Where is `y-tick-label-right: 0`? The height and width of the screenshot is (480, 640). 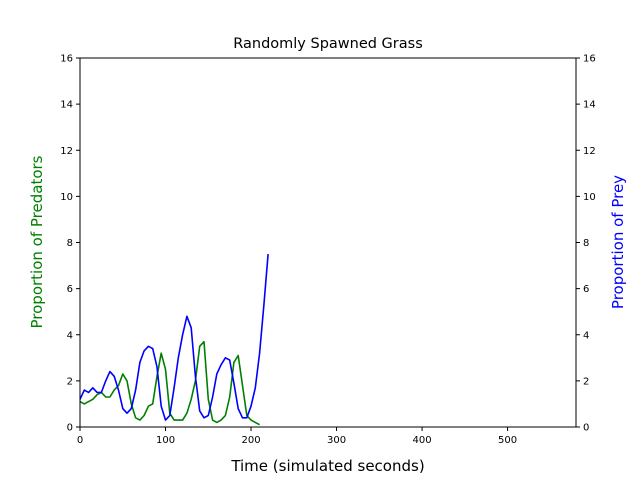
y-tick-label-right: 0 is located at coordinates (586, 428).